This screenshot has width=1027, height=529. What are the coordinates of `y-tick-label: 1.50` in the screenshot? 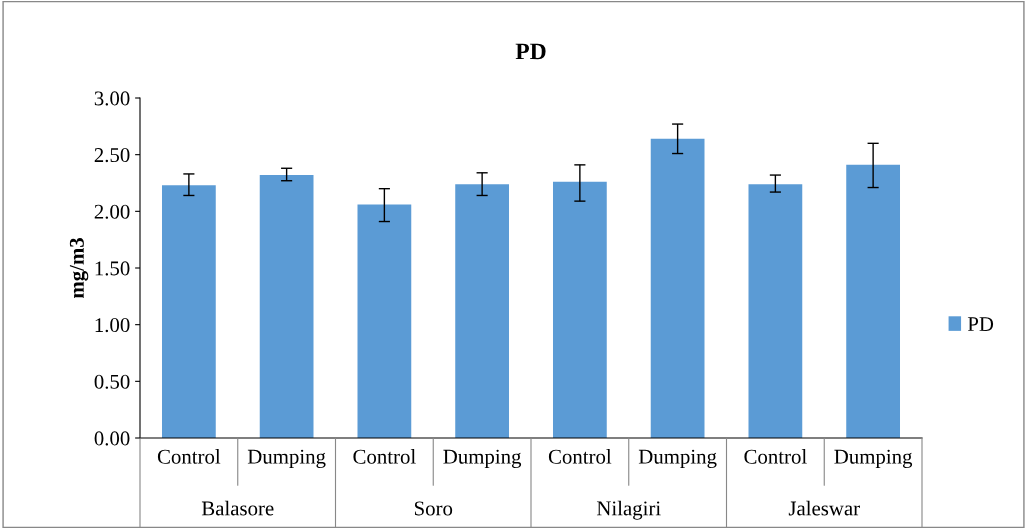 It's located at (112, 268).